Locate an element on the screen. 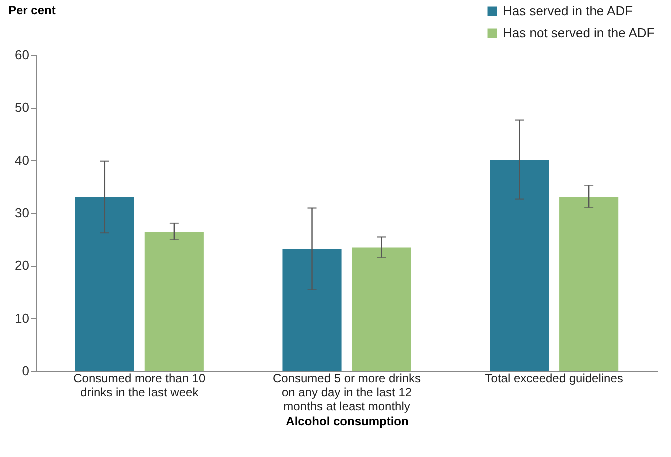 The width and height of the screenshot is (671, 457). x-tick-label: Consumed 5 or more drinks on any day in the last 12 months at least monthly is located at coordinates (347, 393).